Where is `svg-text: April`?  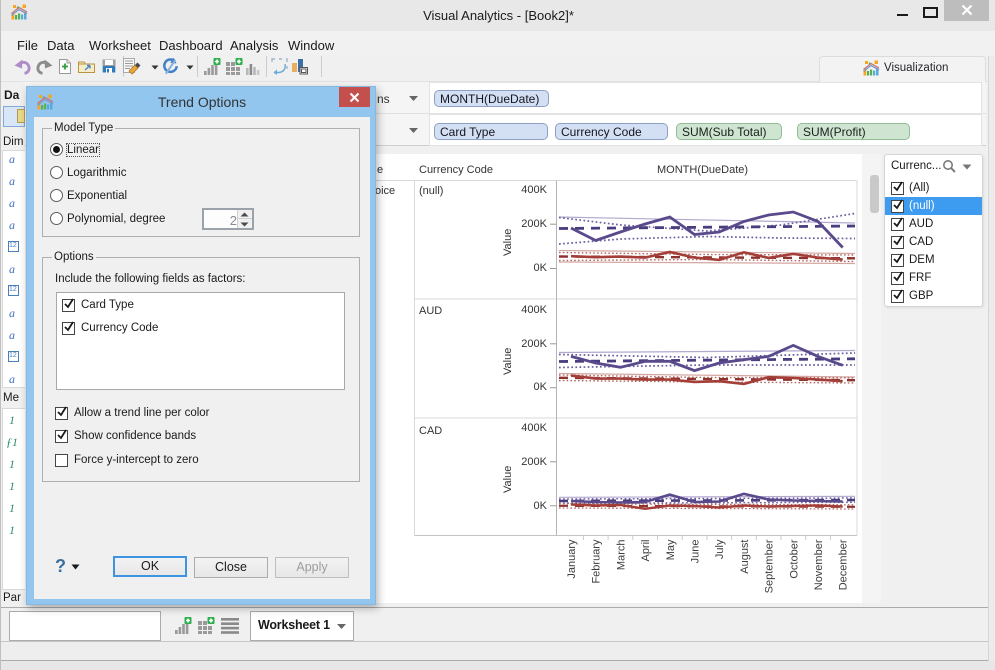 svg-text: April is located at coordinates (646, 551).